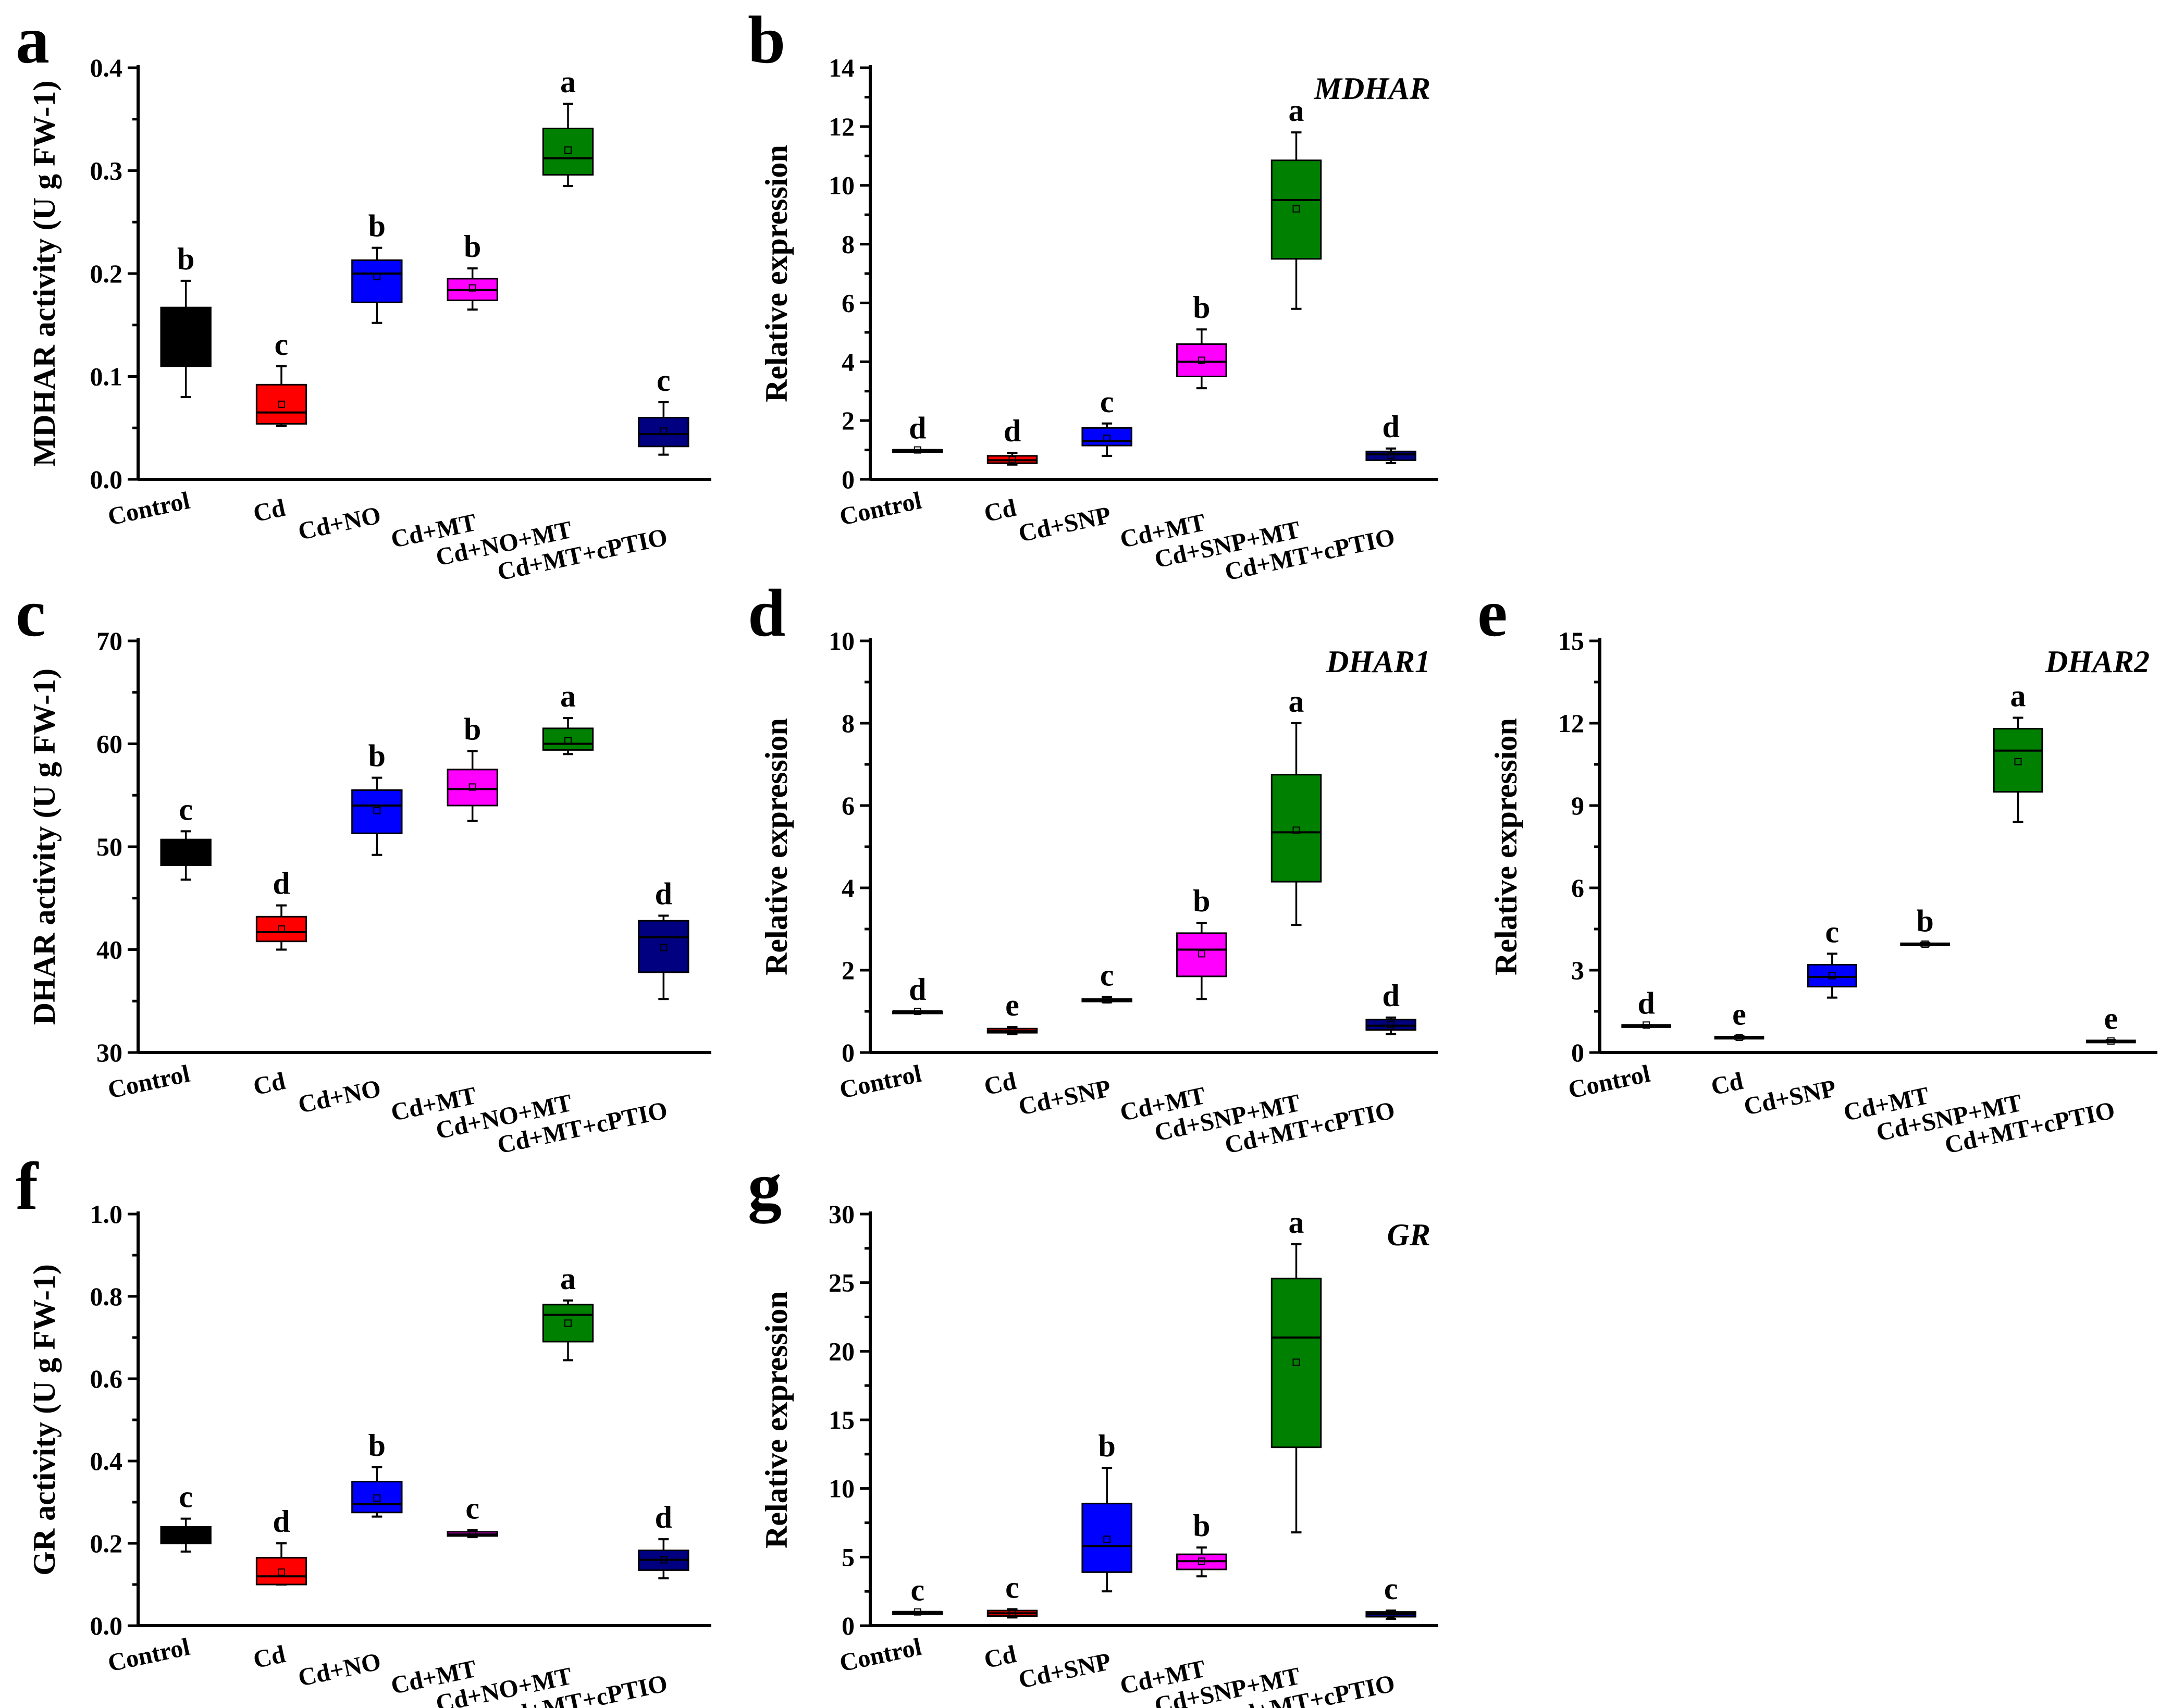 This screenshot has width=2172, height=1708. What do you see at coordinates (1106, 421) in the screenshot?
I see `box-b-2: c` at bounding box center [1106, 421].